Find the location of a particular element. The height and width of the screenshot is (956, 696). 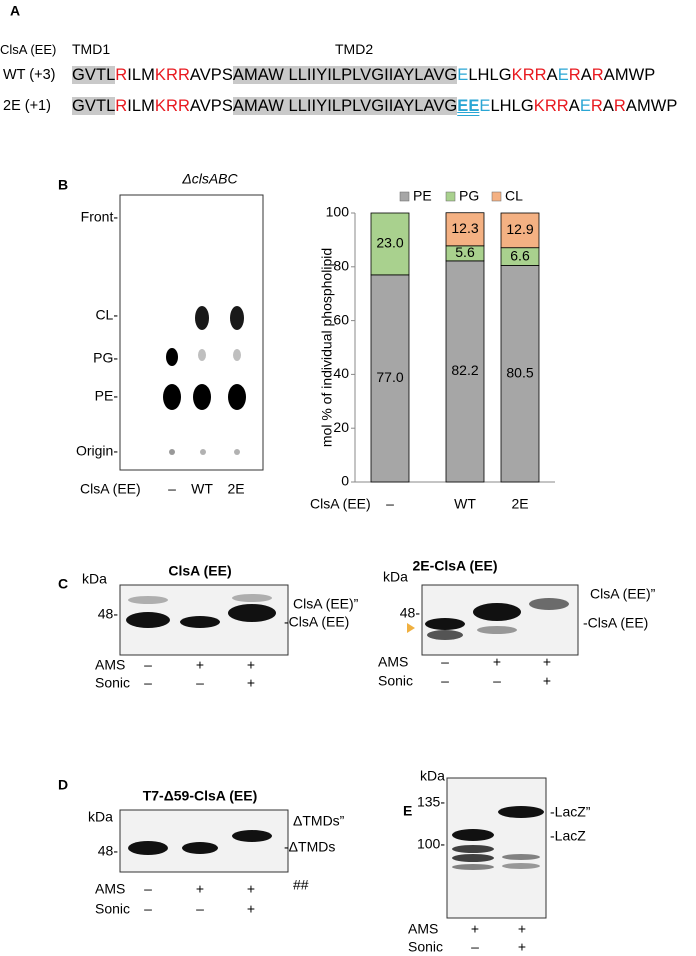

x-tick-label: – is located at coordinates (390, 504).